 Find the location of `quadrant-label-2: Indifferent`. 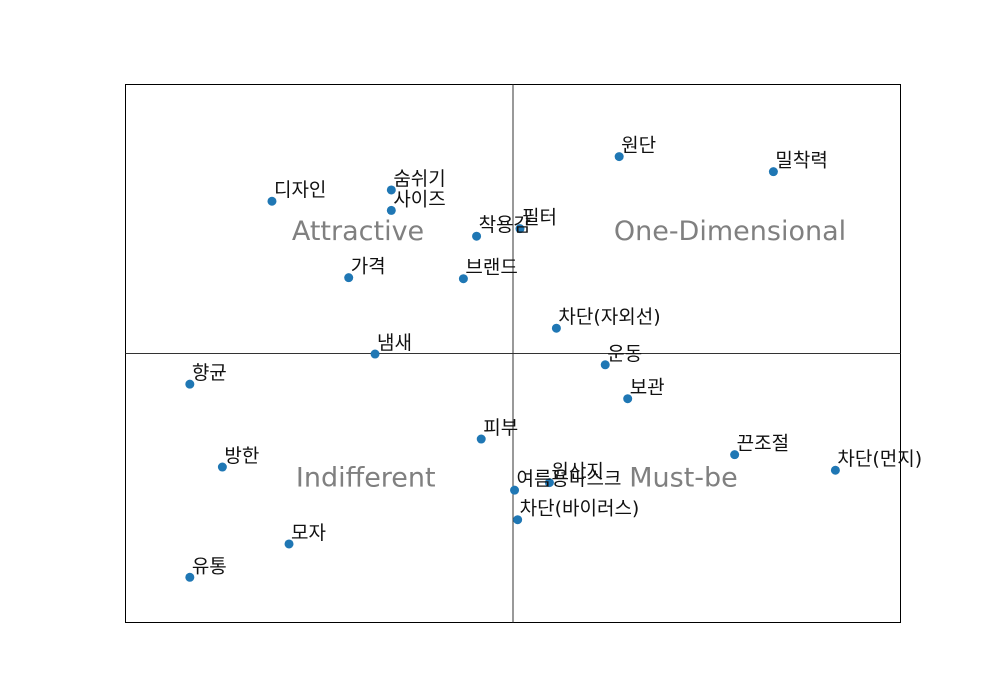

quadrant-label-2: Indifferent is located at coordinates (366, 477).